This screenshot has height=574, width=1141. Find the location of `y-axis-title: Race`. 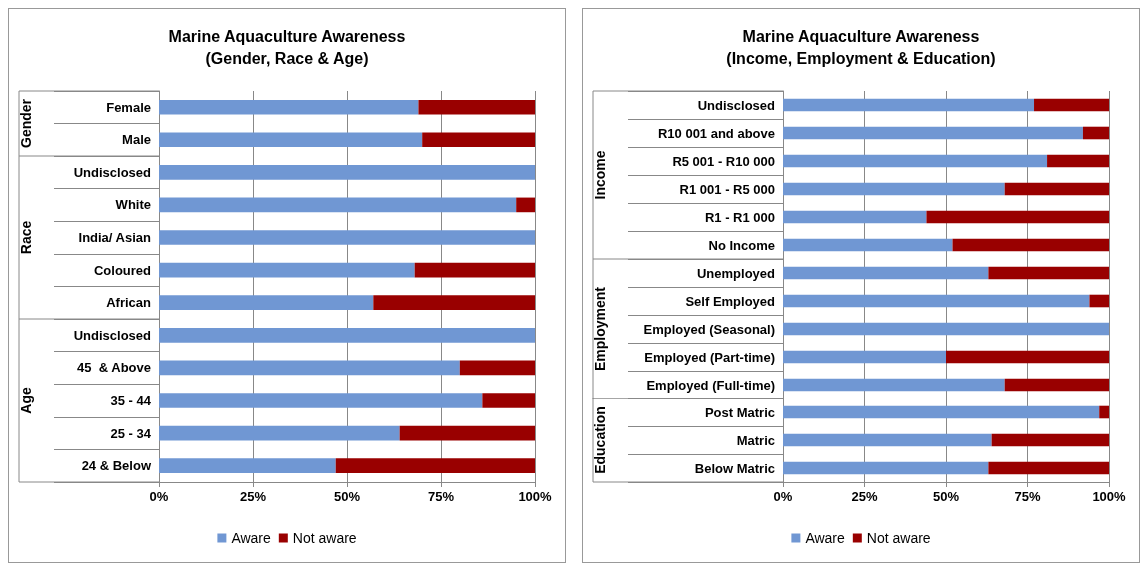

y-axis-title: Race is located at coordinates (26, 237).